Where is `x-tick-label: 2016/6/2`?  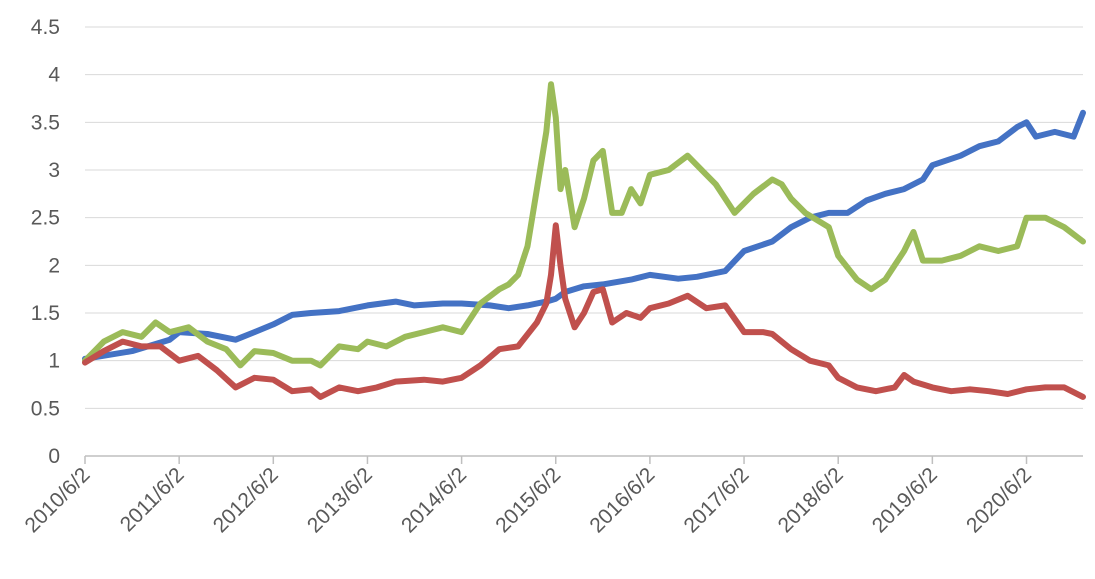 x-tick-label: 2016/6/2 is located at coordinates (622, 500).